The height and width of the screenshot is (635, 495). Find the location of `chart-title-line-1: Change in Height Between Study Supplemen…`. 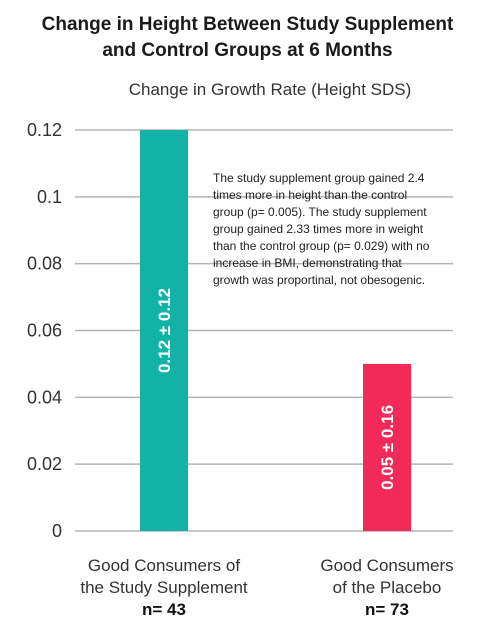

chart-title-line-1: Change in Height Between Study Supplemen… is located at coordinates (247, 24).